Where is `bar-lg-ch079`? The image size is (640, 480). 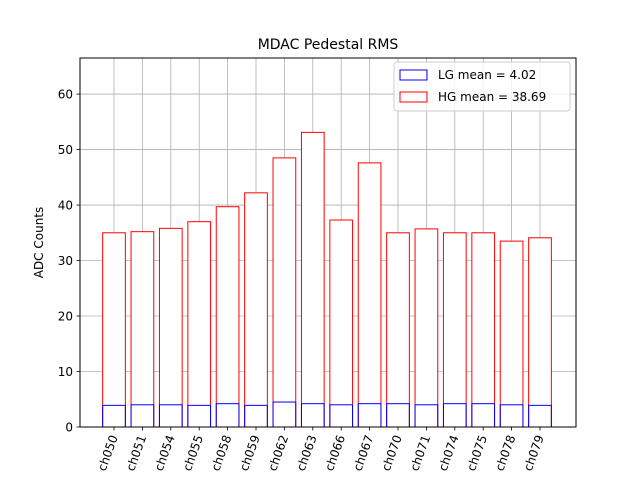 bar-lg-ch079 is located at coordinates (540, 416).